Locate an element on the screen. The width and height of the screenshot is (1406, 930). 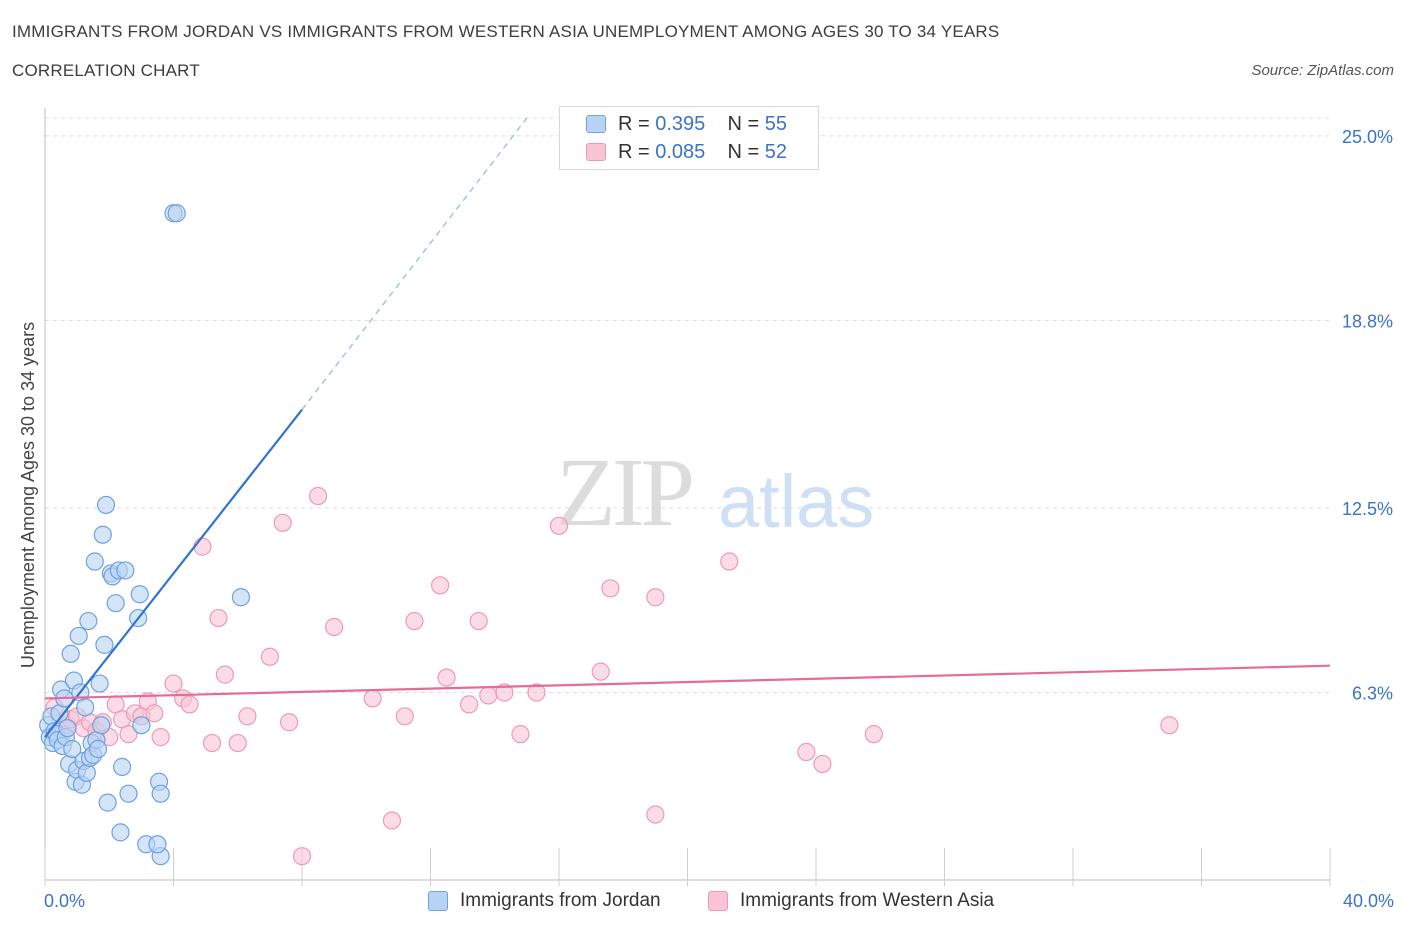
series-jordan-points is located at coordinates (145, 535).